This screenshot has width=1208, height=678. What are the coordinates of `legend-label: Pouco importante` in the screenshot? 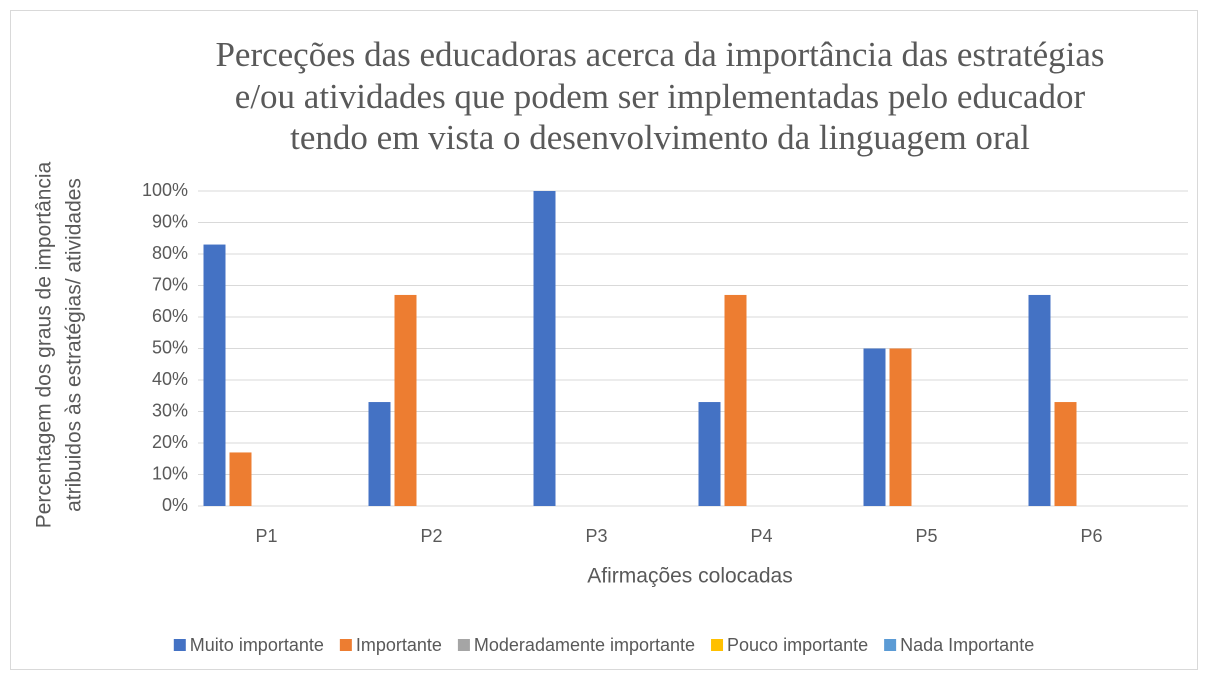 It's located at (797, 645).